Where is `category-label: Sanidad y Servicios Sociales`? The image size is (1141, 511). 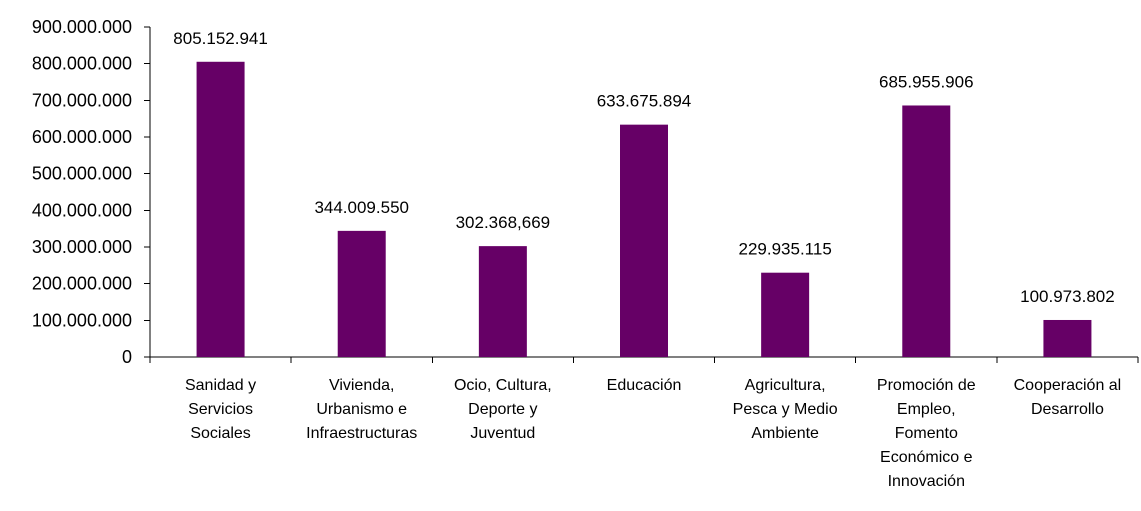
category-label: Sanidad y Servicios Sociales is located at coordinates (220, 409).